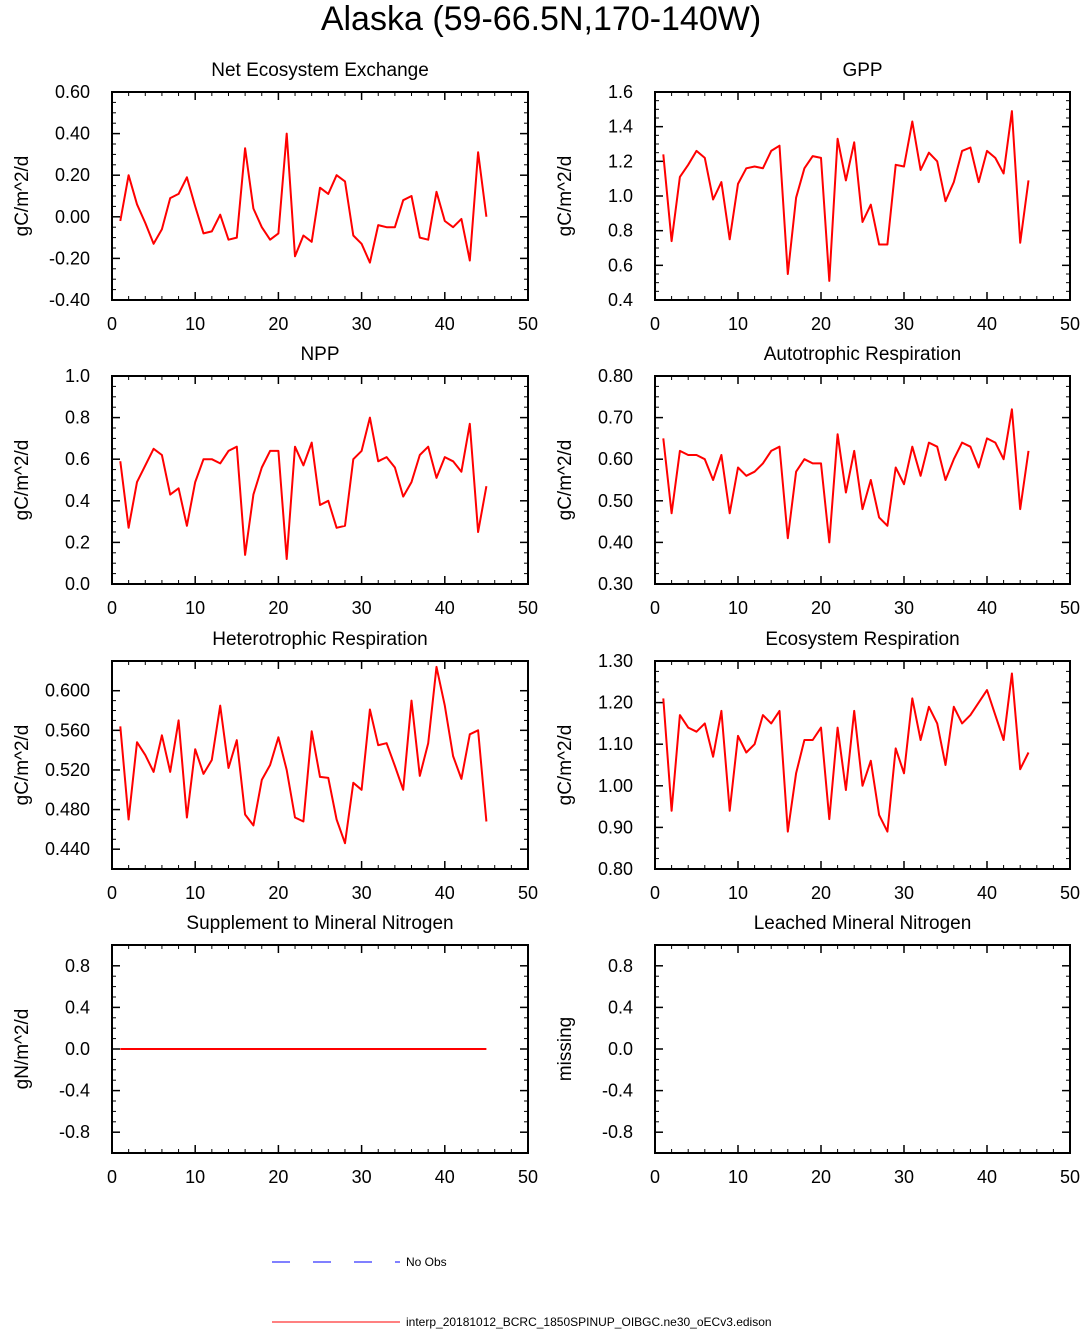 The height and width of the screenshot is (1331, 1082). I want to click on y-tick-label: 1.00, so click(615, 786).